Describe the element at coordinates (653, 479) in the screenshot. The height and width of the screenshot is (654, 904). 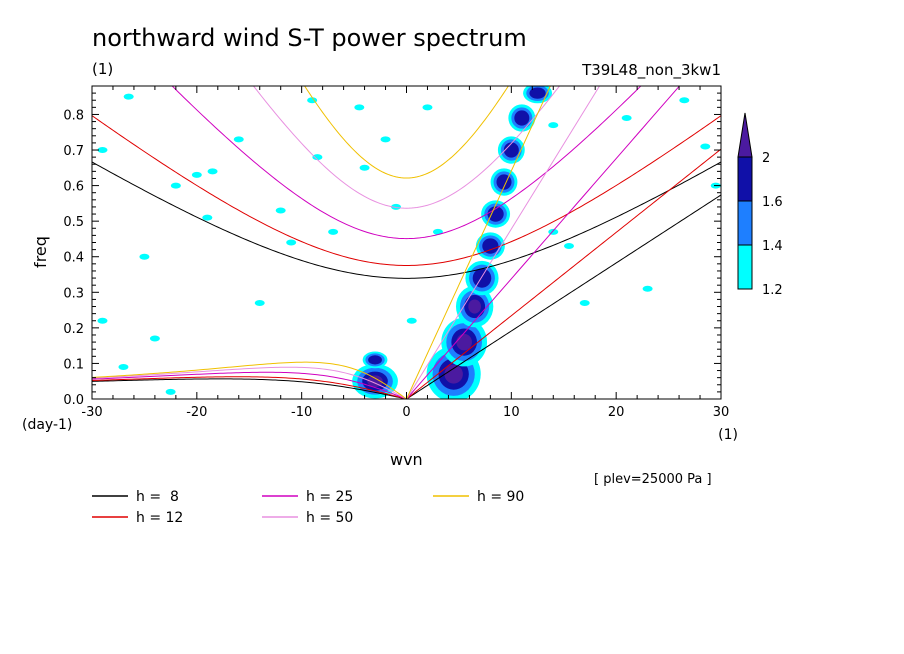
I see `plev-annotation: [ plev=25000 Pa ]` at that location.